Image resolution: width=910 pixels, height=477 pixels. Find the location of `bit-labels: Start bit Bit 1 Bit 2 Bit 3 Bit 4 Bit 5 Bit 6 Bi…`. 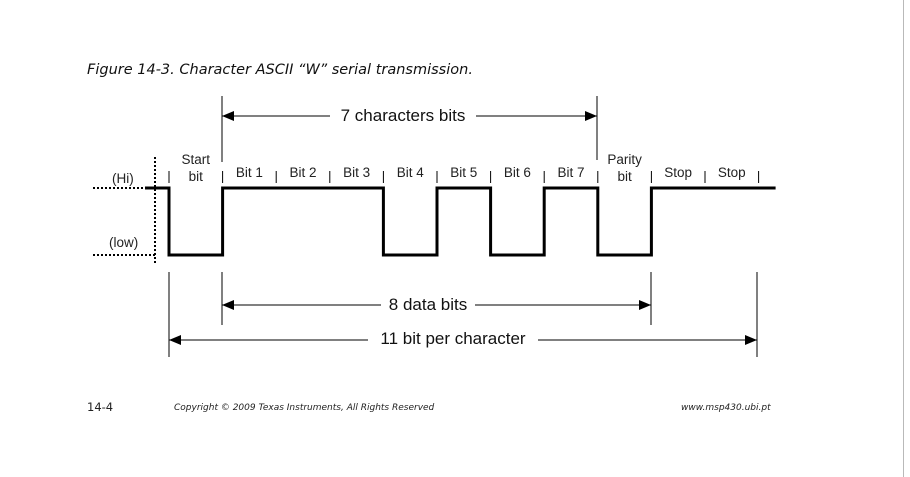

bit-labels: Start bit Bit 1 Bit 2 Bit 3 Bit 4 Bit 5 Bit 6 Bi… is located at coordinates (464, 168).